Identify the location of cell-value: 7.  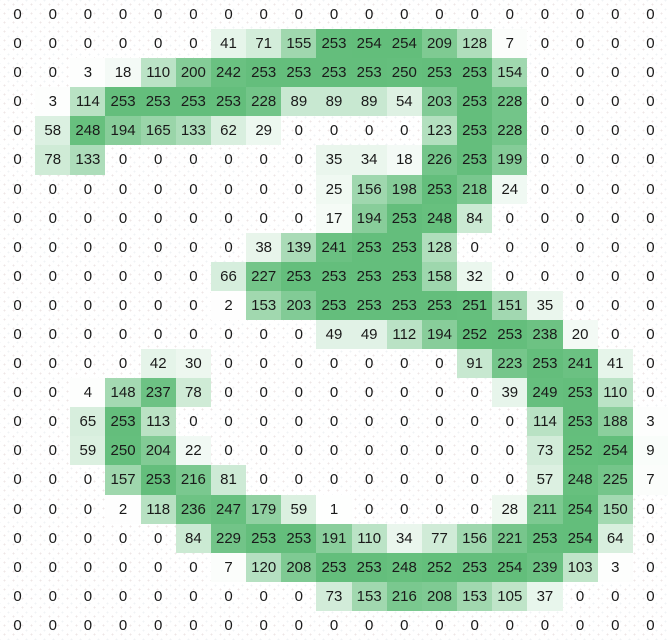
(228, 567).